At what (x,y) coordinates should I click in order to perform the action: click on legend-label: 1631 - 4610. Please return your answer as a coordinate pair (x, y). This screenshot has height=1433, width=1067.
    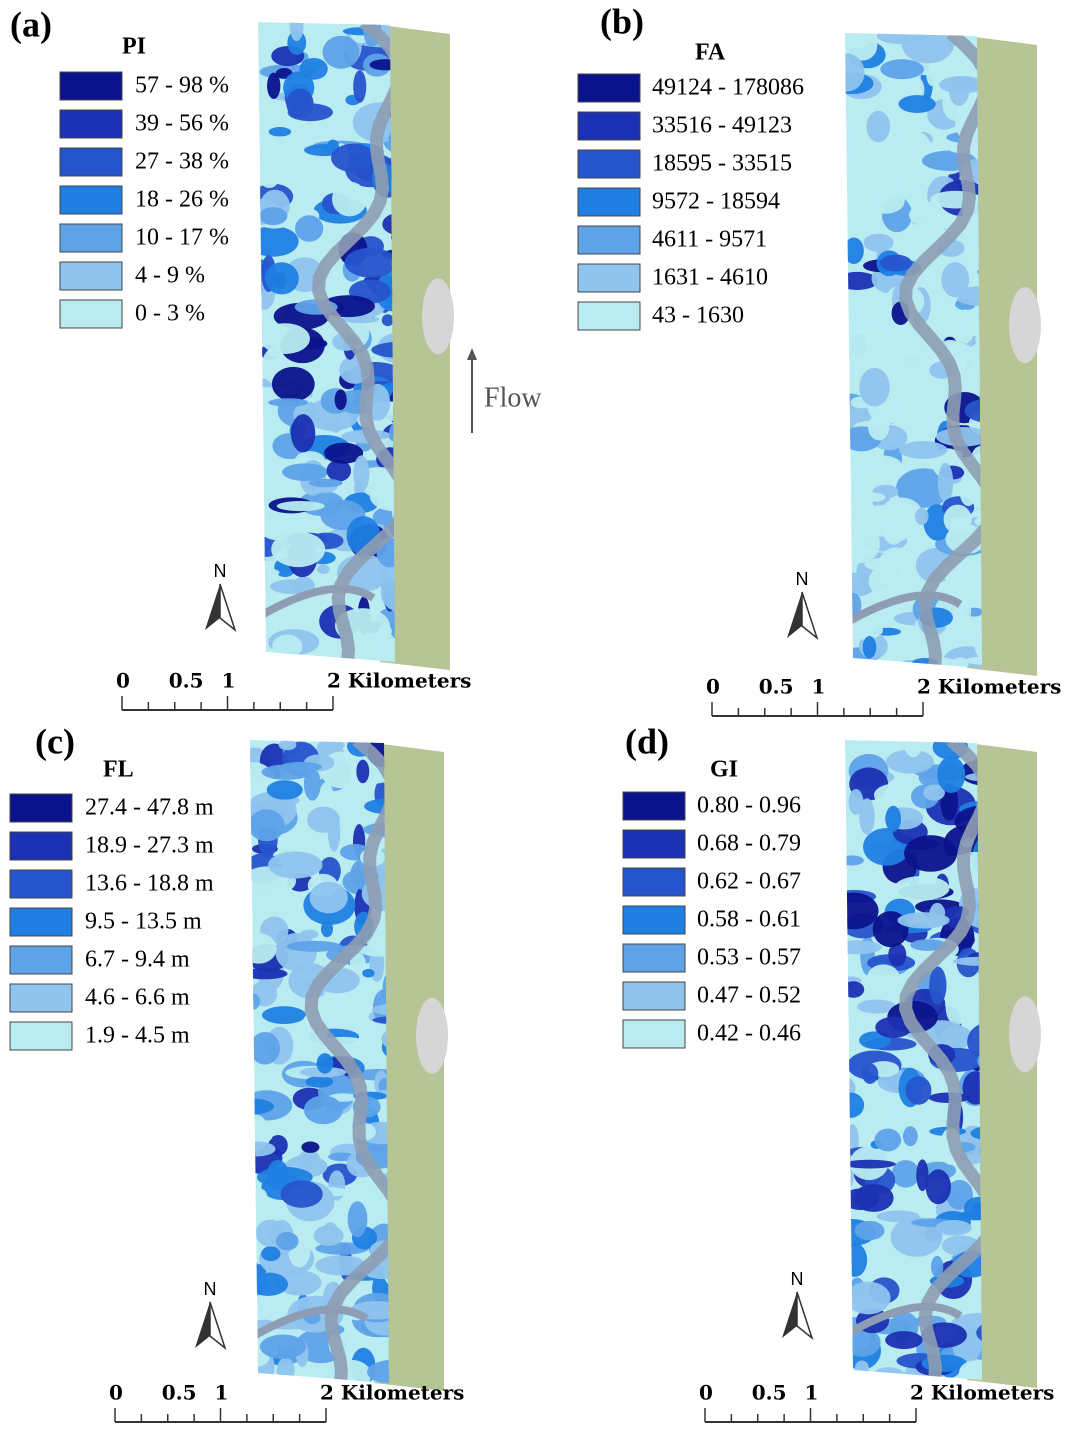
    Looking at the image, I should click on (710, 278).